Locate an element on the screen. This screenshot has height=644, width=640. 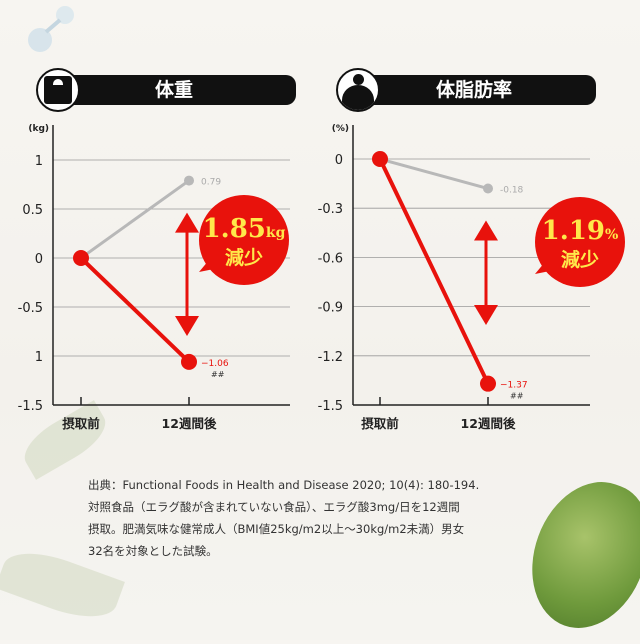
y-axis-unit: (%) is located at coordinates (340, 129).